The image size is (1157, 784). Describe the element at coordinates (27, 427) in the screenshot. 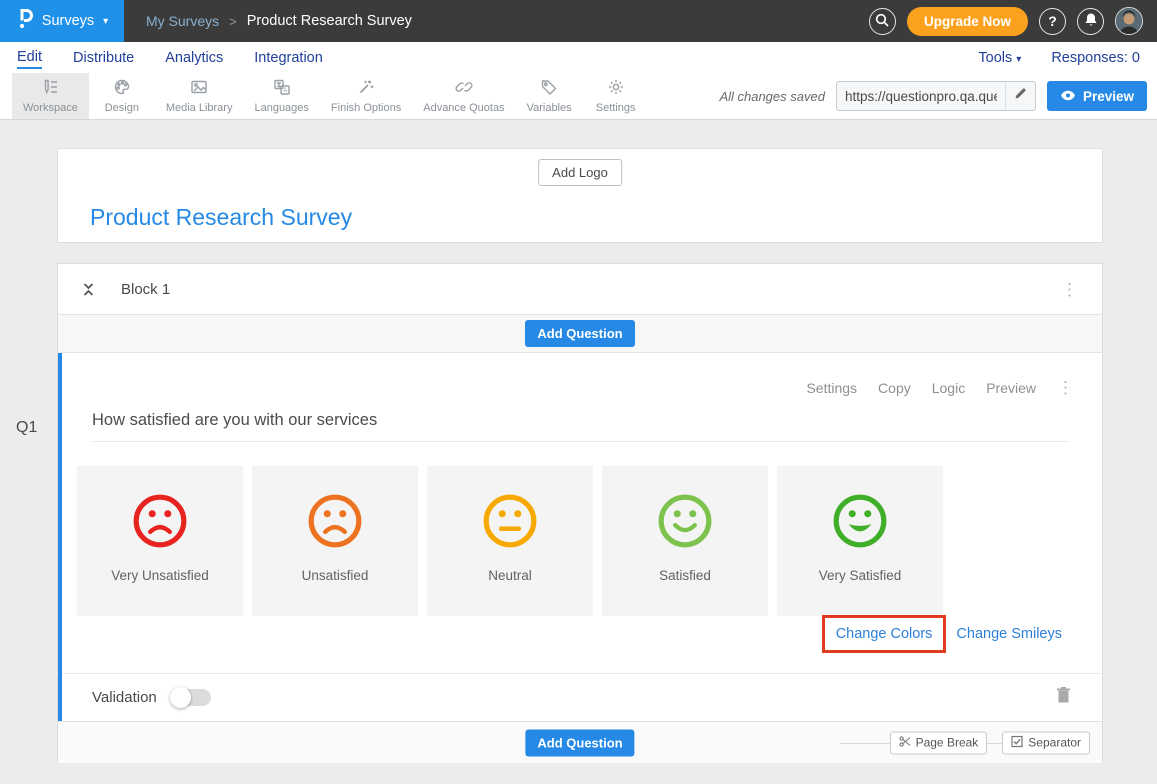

I see `question-number: Q1` at that location.